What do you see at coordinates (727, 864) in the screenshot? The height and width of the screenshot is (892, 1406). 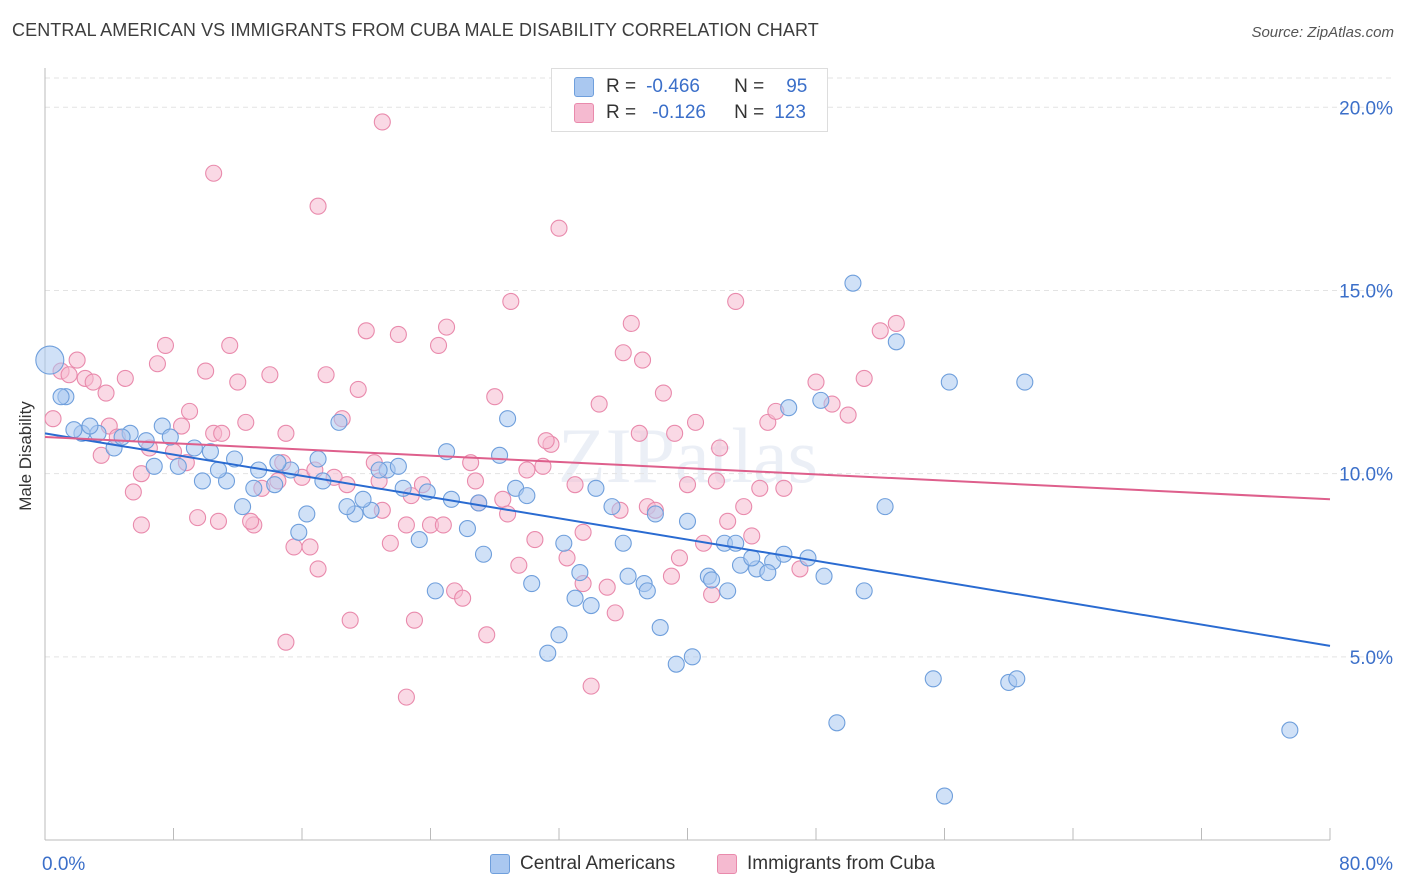 I see `bottom-legend-swatch-pink` at bounding box center [727, 864].